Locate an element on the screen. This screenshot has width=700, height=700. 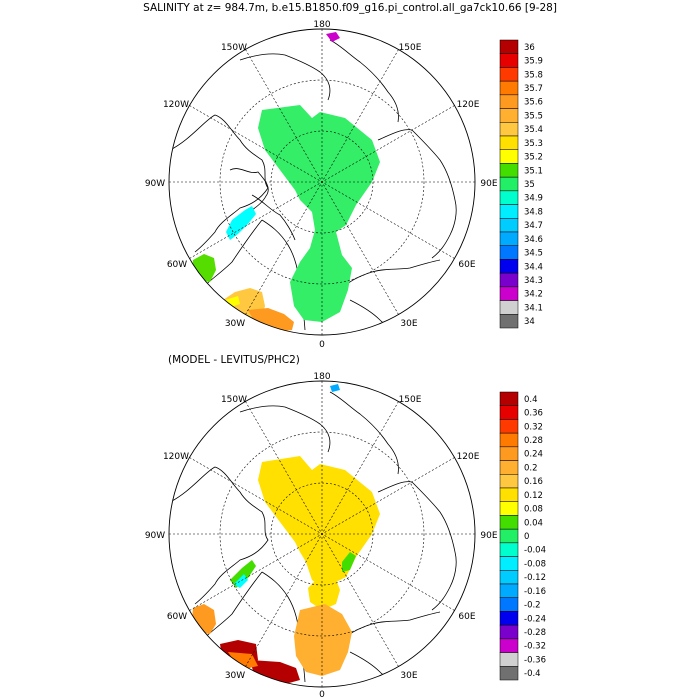
figure-title-bottom: (MODEL - LEVITUS/PHC2) is located at coordinates (234, 360).